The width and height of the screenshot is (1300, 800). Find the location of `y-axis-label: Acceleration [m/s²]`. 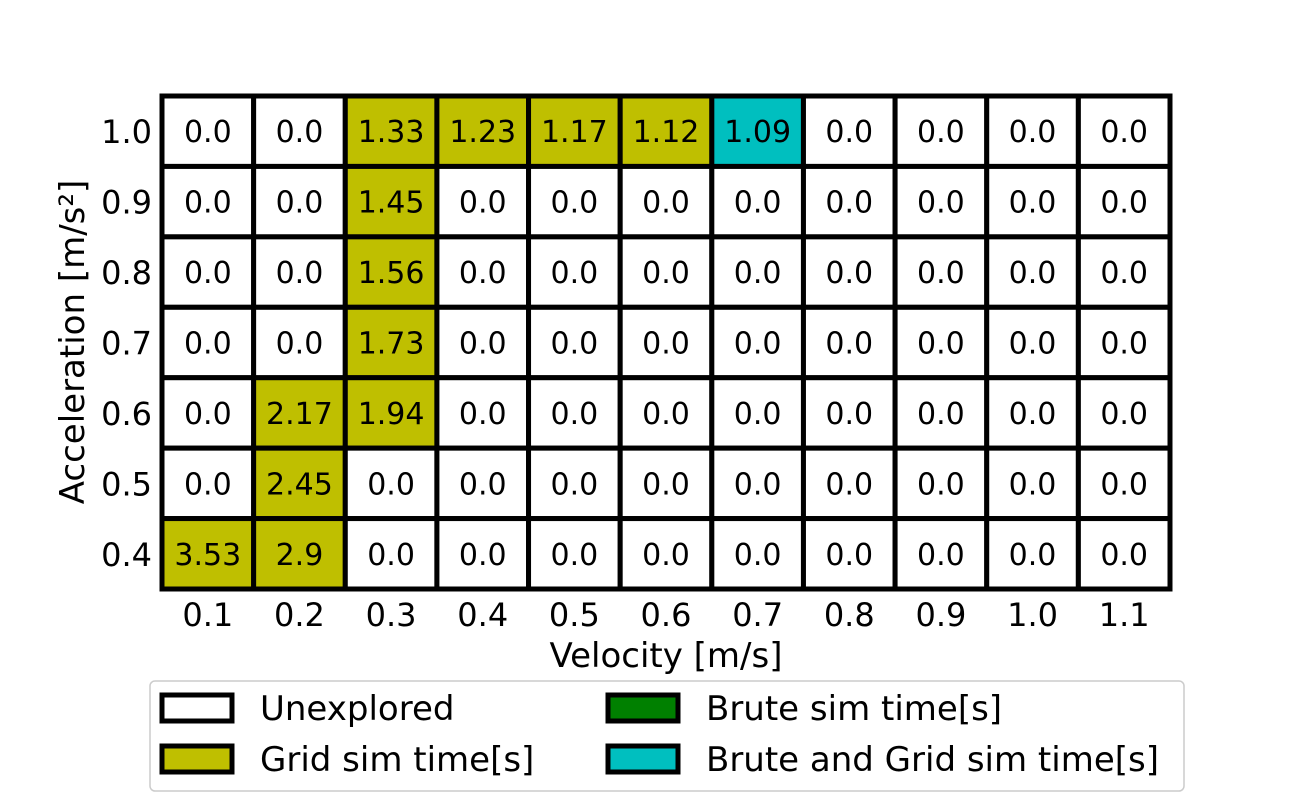

y-axis-label: Acceleration [m/s²] is located at coordinates (73, 342).